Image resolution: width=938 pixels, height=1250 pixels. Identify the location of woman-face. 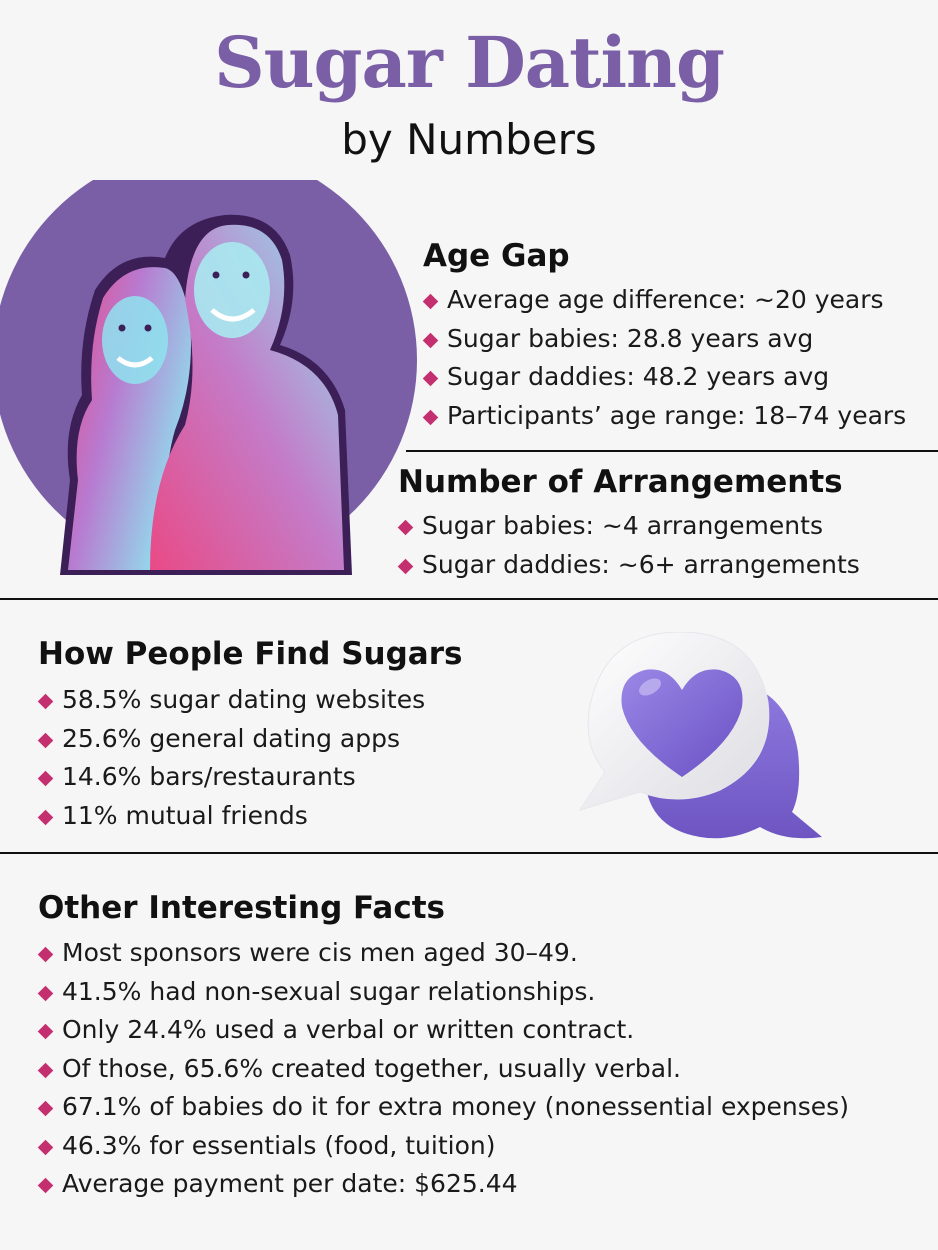
(135, 340).